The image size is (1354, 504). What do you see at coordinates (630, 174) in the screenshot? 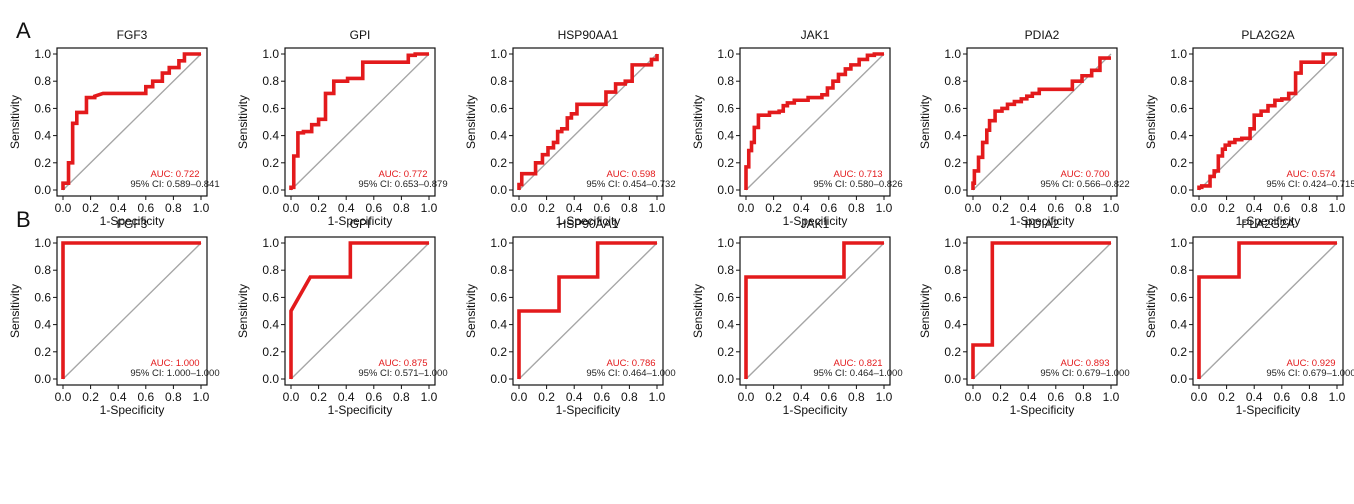
I see `auc-label: AUC: 0.598` at bounding box center [630, 174].